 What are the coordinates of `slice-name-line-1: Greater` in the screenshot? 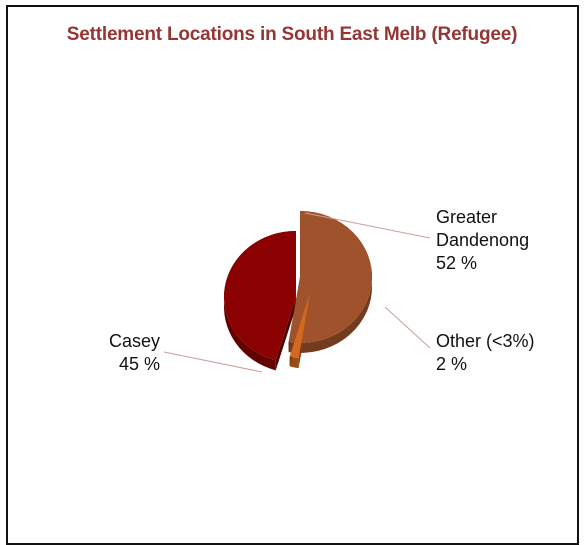 It's located at (467, 217).